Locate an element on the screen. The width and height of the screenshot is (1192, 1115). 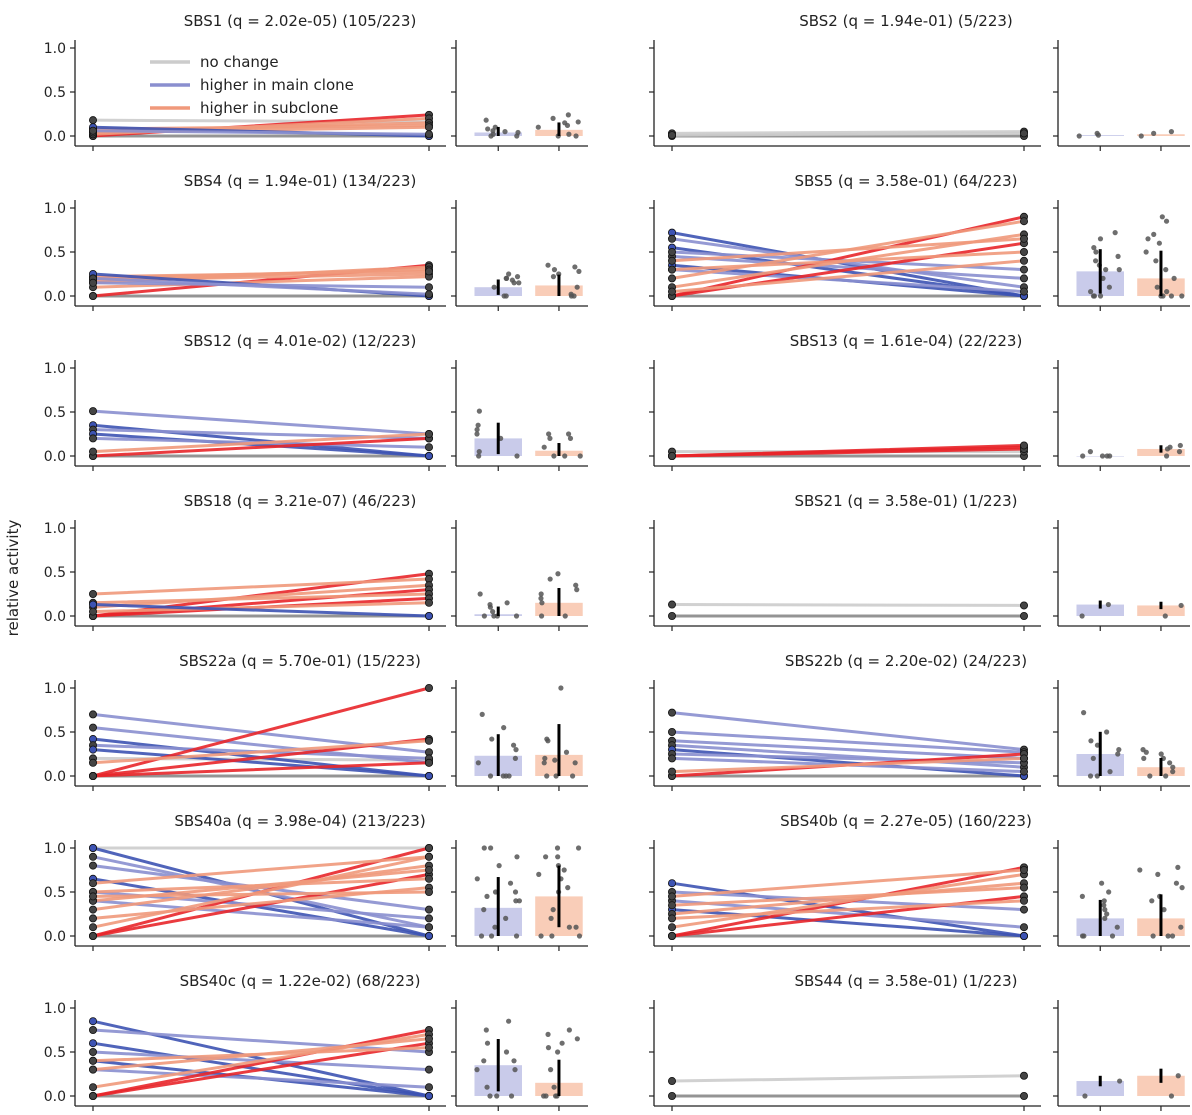
legend-label: no change is located at coordinates (239, 62).